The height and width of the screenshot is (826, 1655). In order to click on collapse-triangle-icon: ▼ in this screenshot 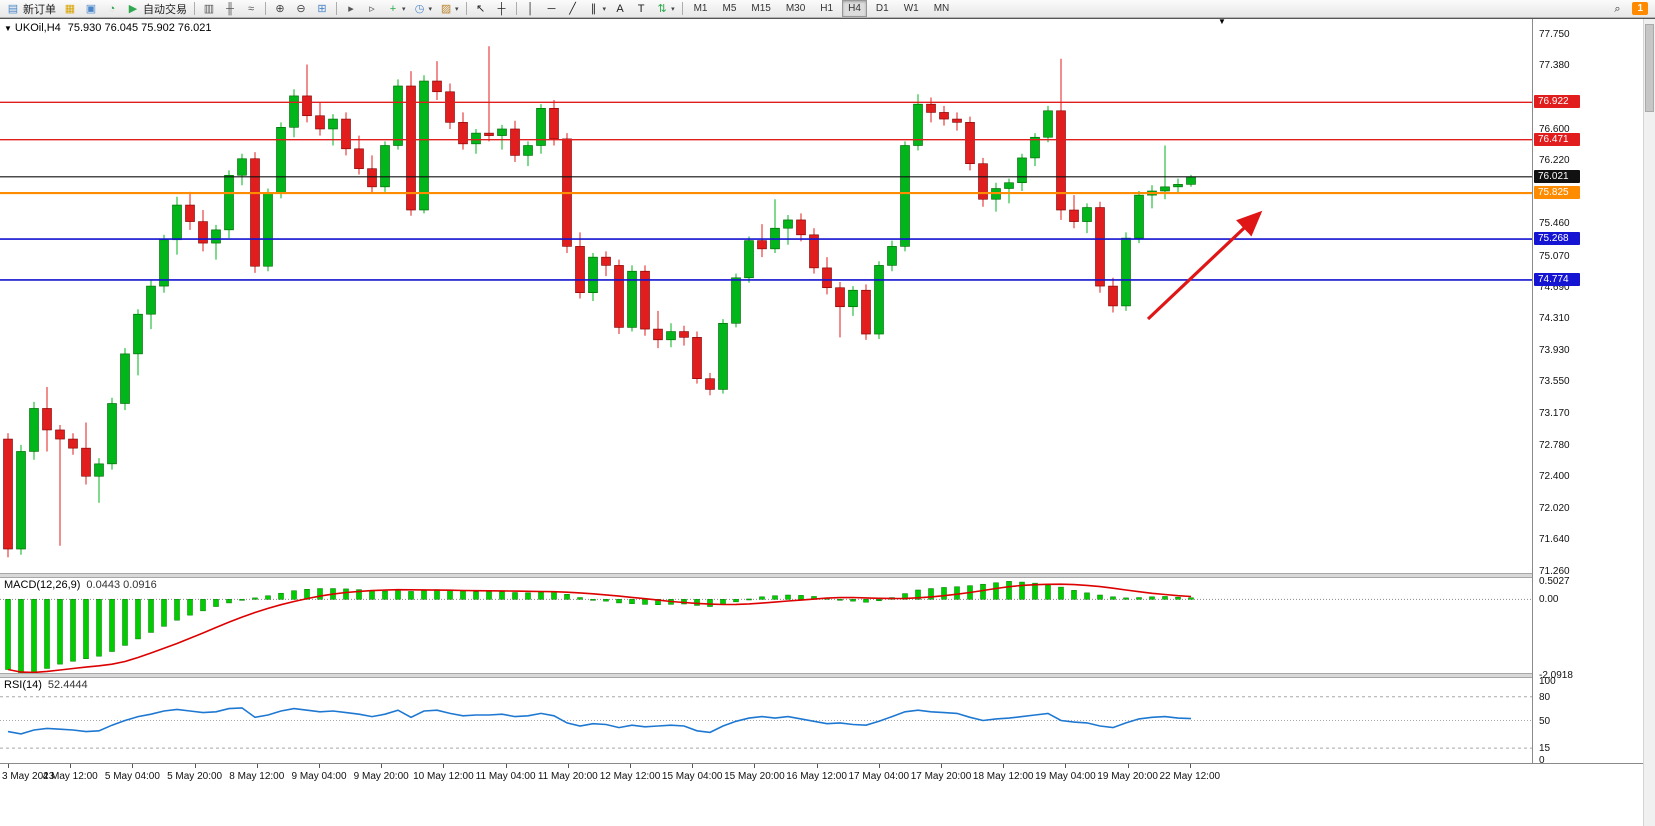, I will do `click(8, 28)`.